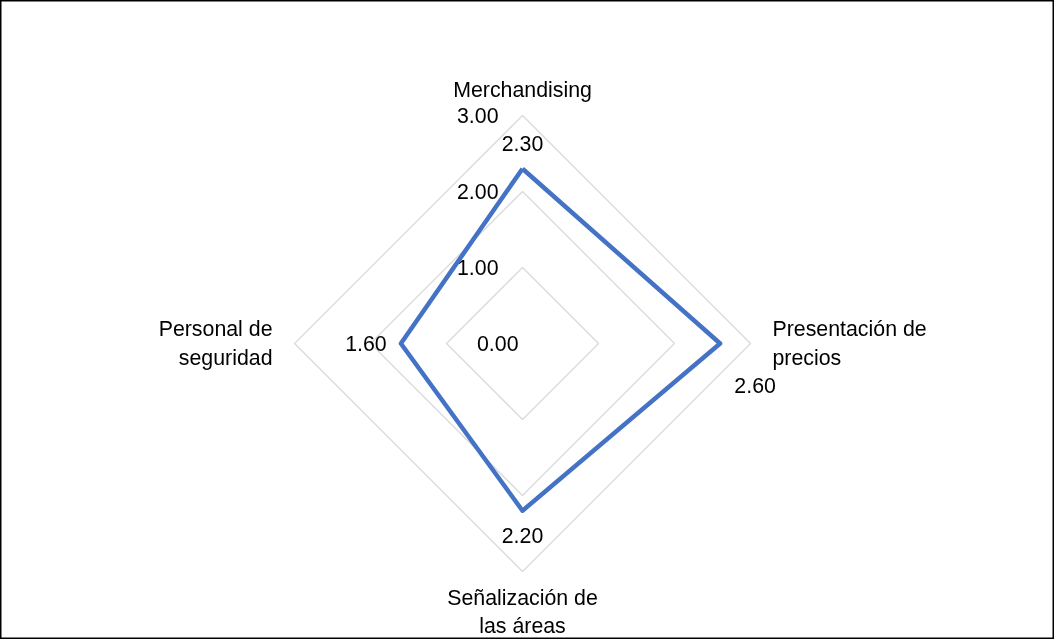 The width and height of the screenshot is (1054, 639). I want to click on data-label: 2.20, so click(522, 536).